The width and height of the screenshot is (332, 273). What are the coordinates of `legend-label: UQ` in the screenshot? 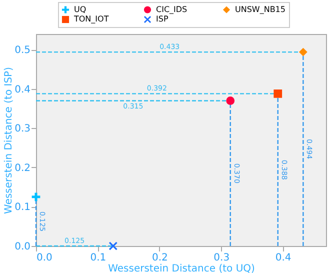 It's located at (80, 9).